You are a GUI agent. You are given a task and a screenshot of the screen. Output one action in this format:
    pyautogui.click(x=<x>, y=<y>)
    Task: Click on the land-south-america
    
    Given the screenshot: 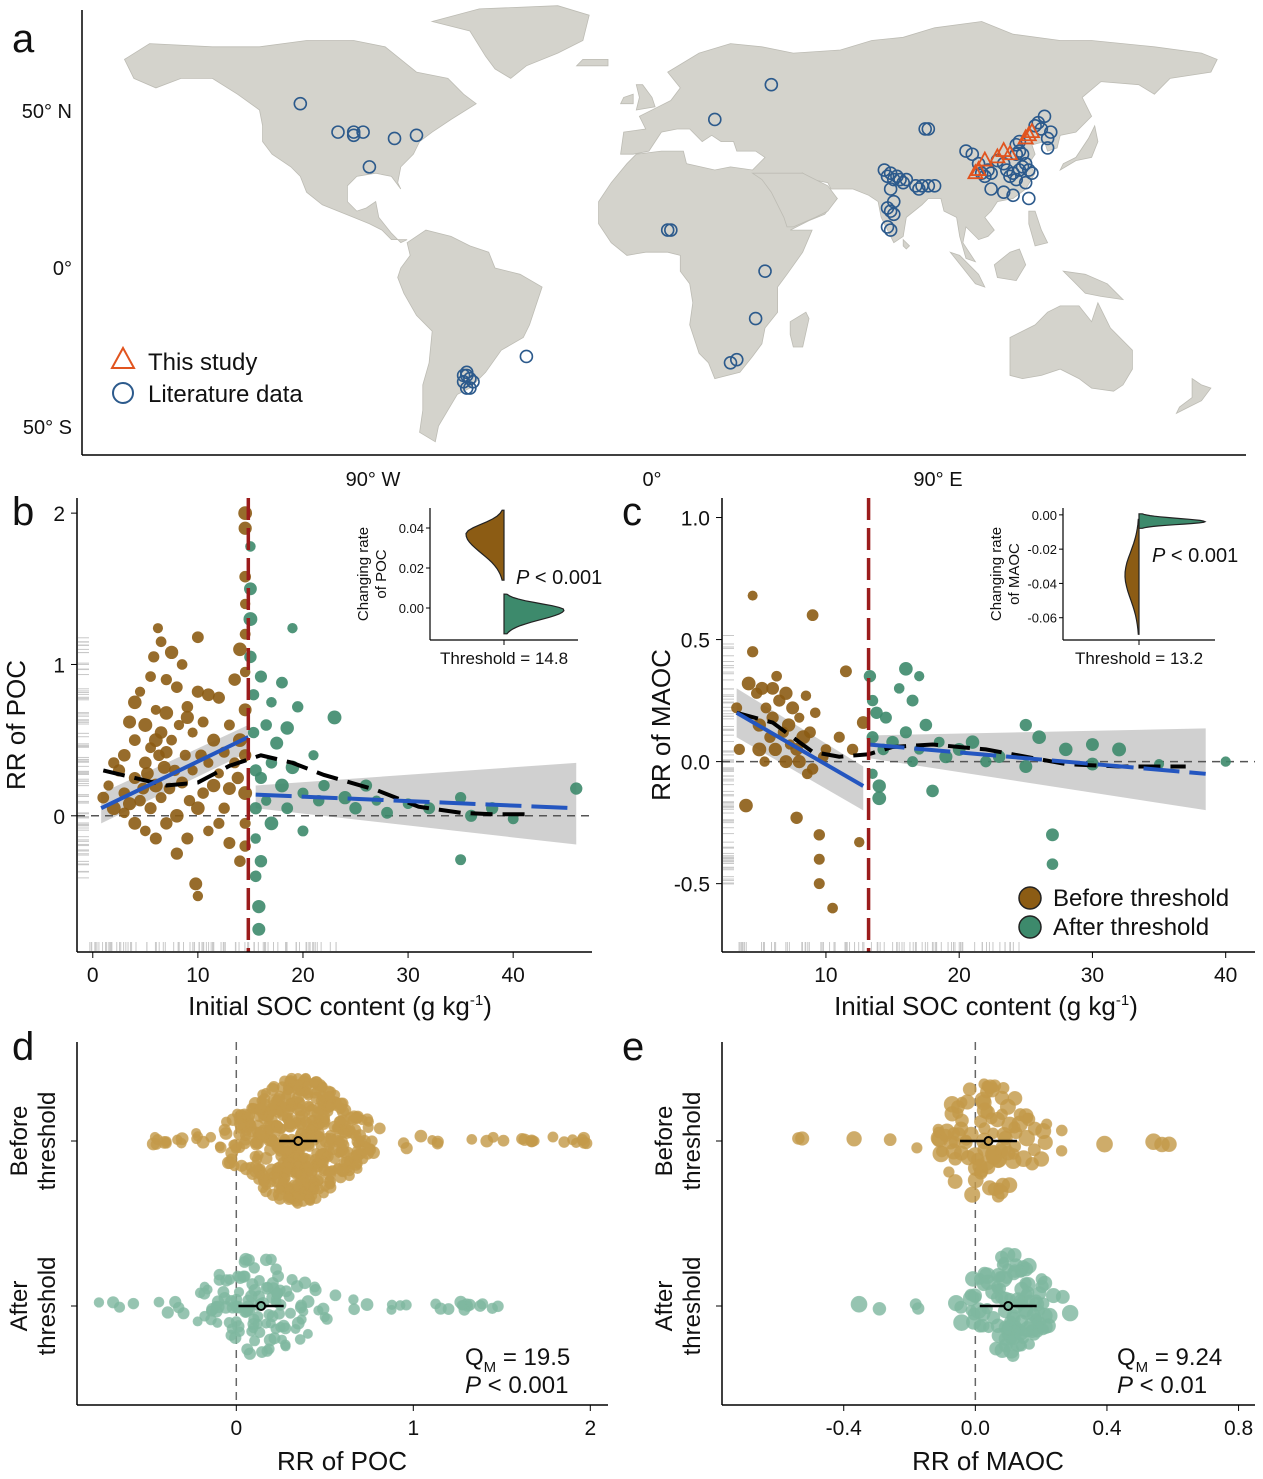 What is the action you would take?
    pyautogui.click(x=470, y=336)
    